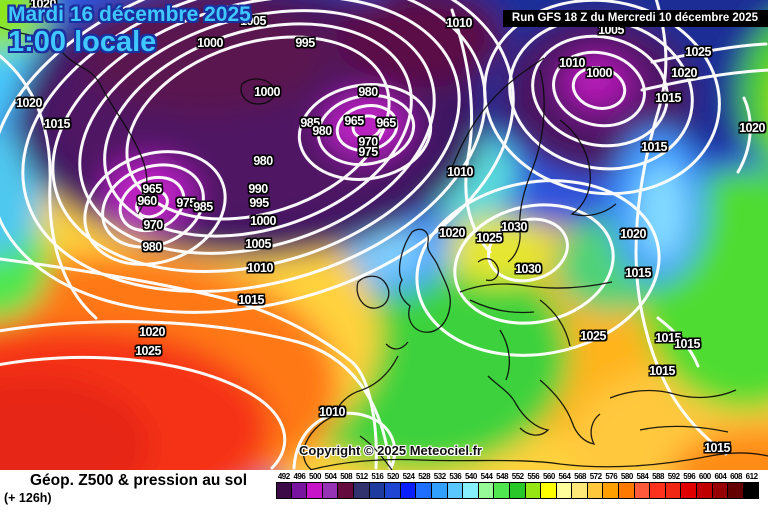 This screenshot has width=768, height=512. I want to click on pressure-label: 985, so click(203, 206).